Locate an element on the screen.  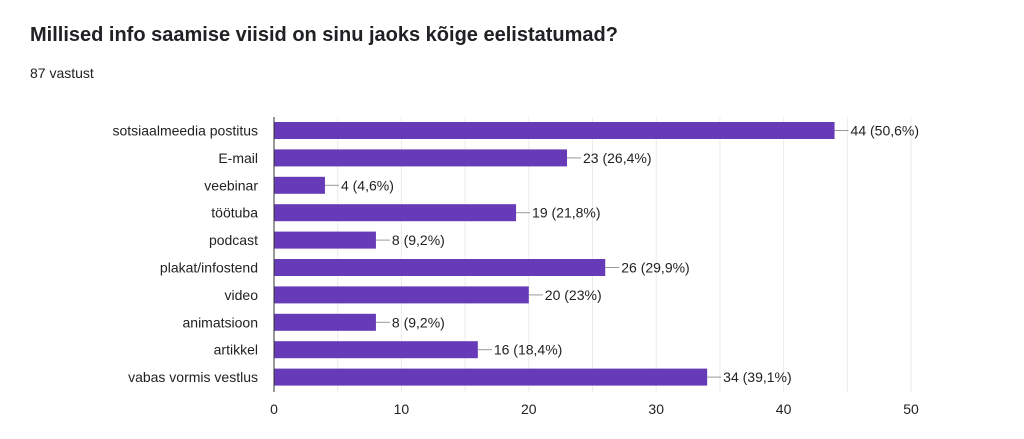
category-label: podcast is located at coordinates (233, 240).